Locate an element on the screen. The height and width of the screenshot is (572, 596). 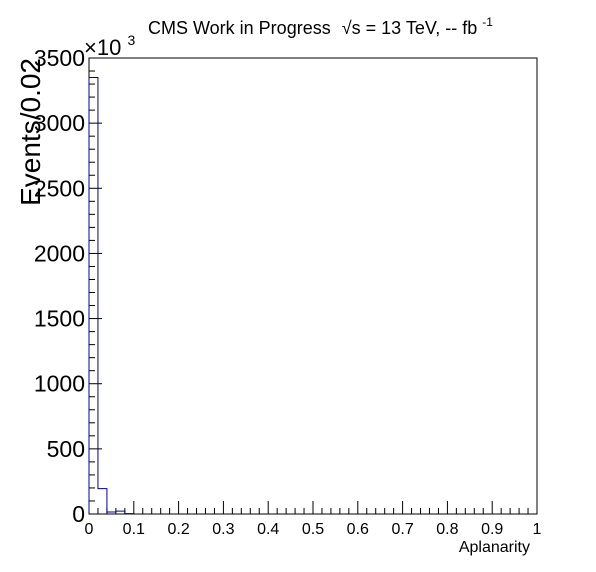
x-tick-label: 0 is located at coordinates (89, 529).